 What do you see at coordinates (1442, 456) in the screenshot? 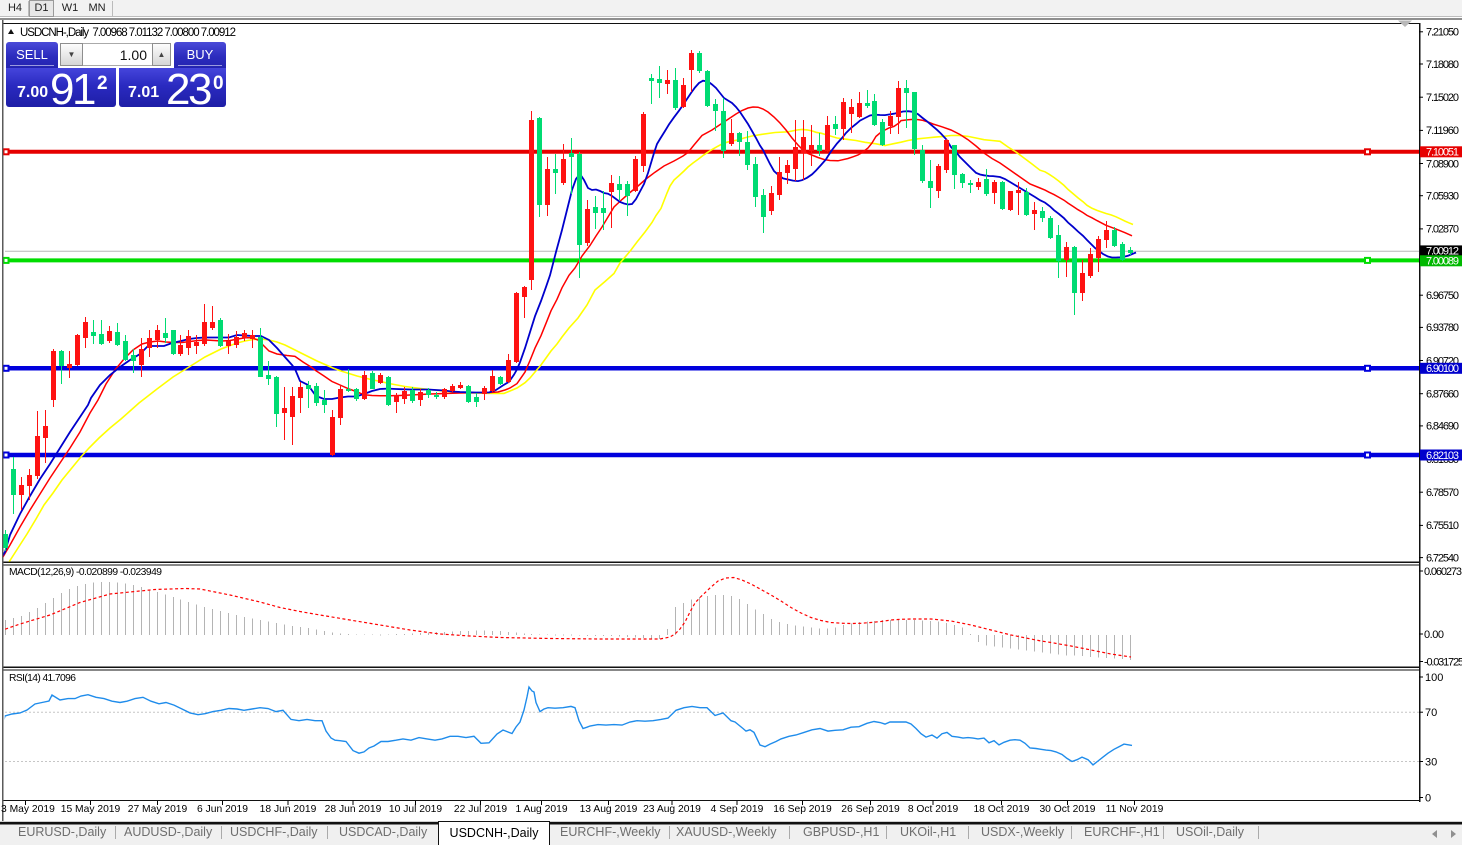
I see `svg-text: 6.82103` at bounding box center [1442, 456].